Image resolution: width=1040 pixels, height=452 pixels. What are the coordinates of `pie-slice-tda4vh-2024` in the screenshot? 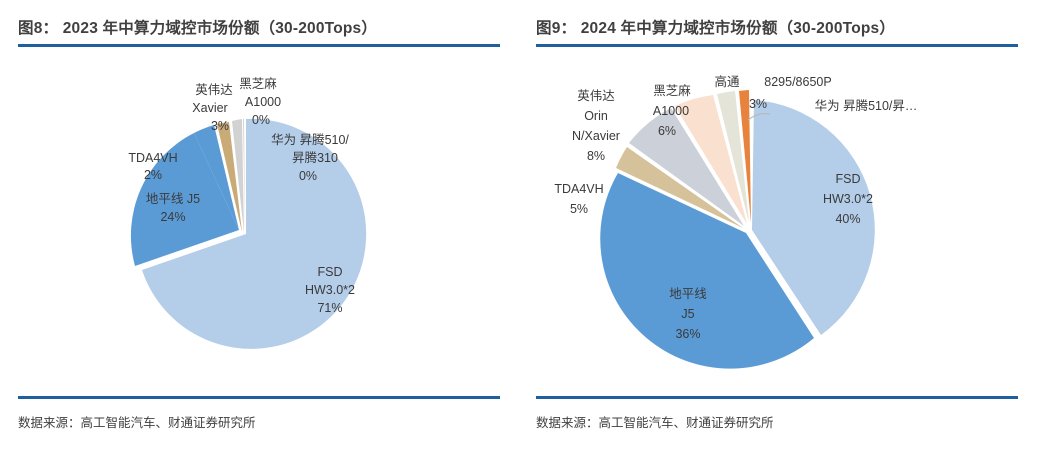 It's located at (679, 187).